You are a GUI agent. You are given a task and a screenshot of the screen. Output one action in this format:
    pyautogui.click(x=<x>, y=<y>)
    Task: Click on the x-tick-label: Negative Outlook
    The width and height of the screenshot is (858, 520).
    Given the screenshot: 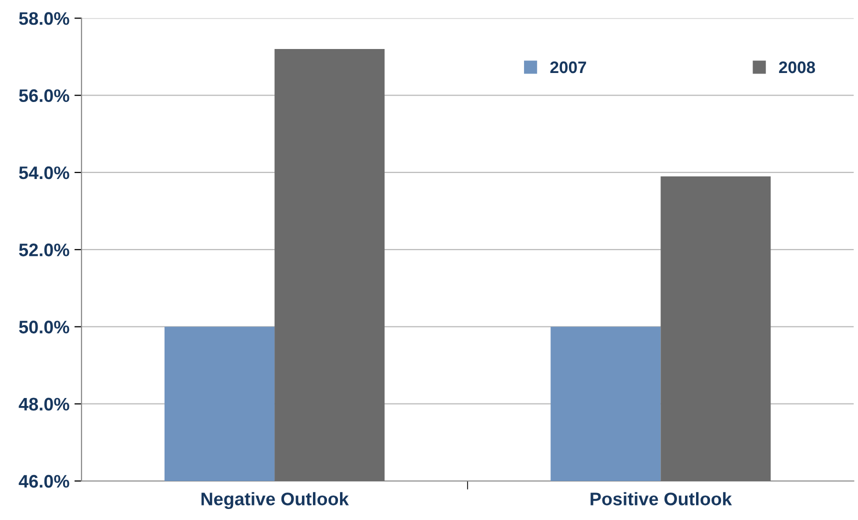 What is the action you would take?
    pyautogui.click(x=275, y=501)
    